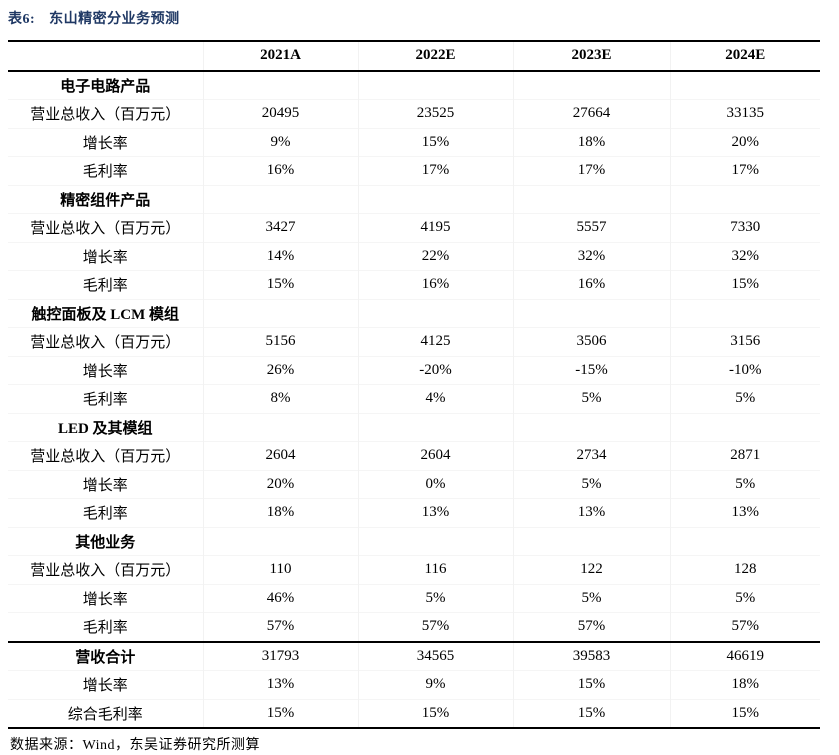 This screenshot has height=755, width=839. What do you see at coordinates (591, 113) in the screenshot?
I see `value-cell: 27664` at bounding box center [591, 113].